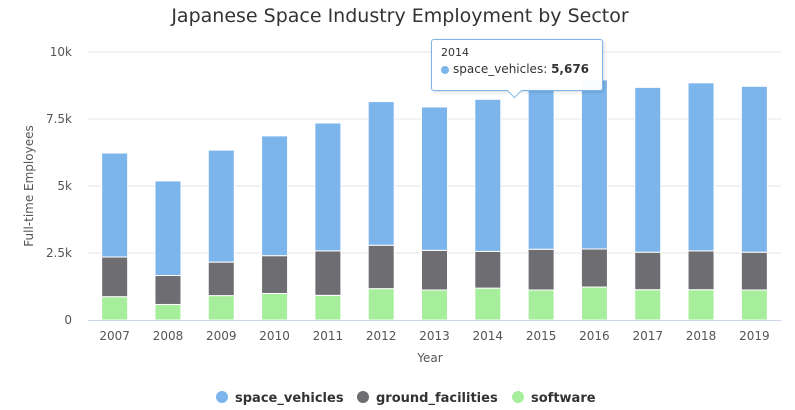 This screenshot has width=795, height=410. I want to click on legend-label: ground_facilities, so click(437, 398).